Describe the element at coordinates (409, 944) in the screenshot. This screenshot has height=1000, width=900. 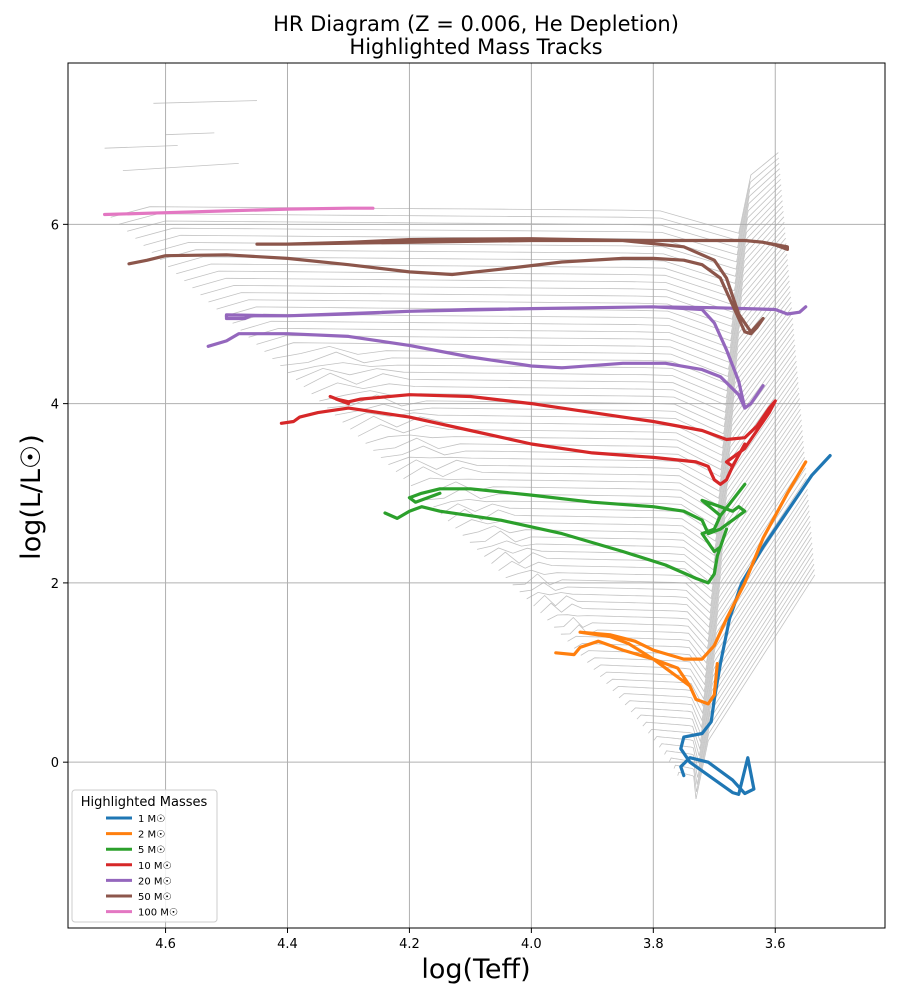
I see `x-tick-label: 4.2` at that location.